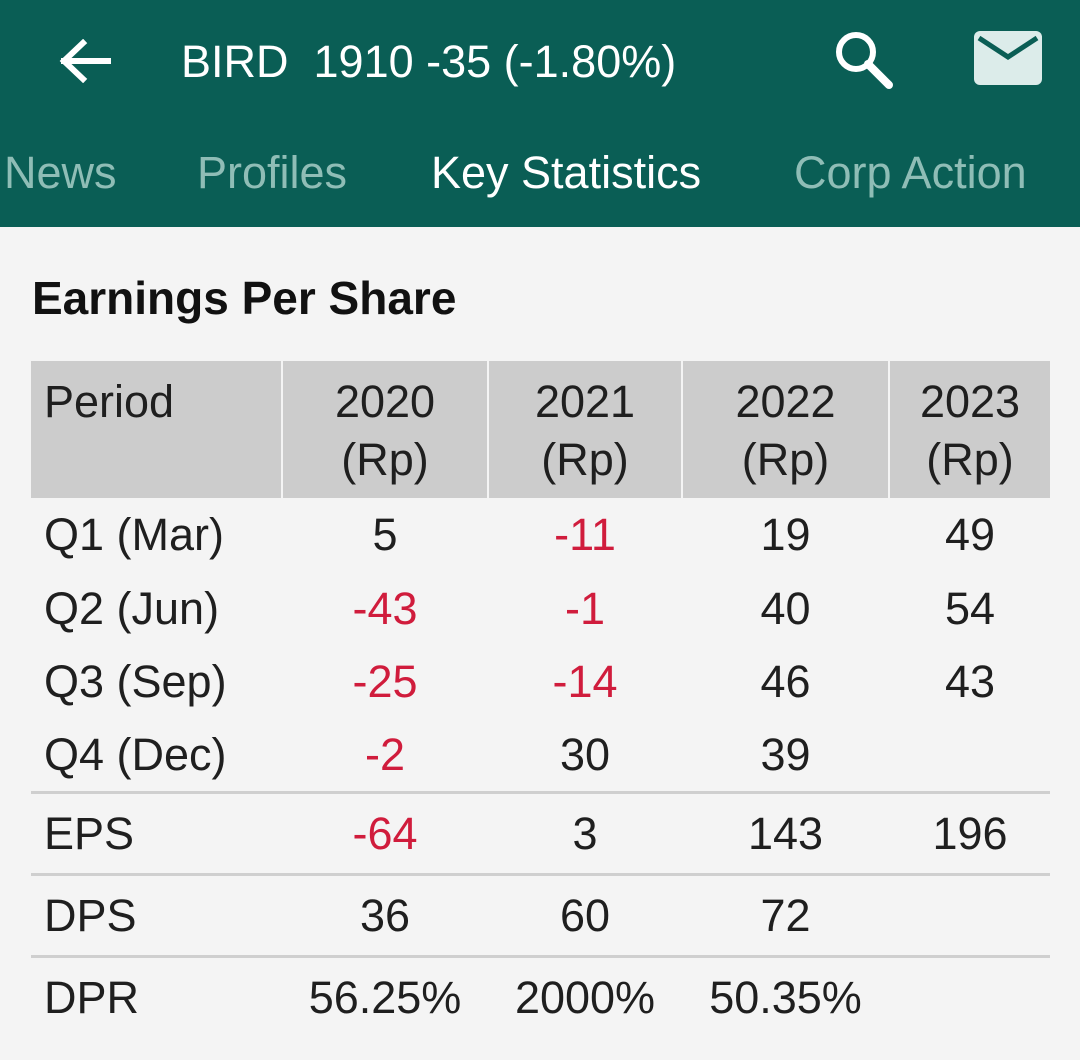 This screenshot has height=1060, width=1080. What do you see at coordinates (785, 754) in the screenshot?
I see `value-cell: 39` at bounding box center [785, 754].